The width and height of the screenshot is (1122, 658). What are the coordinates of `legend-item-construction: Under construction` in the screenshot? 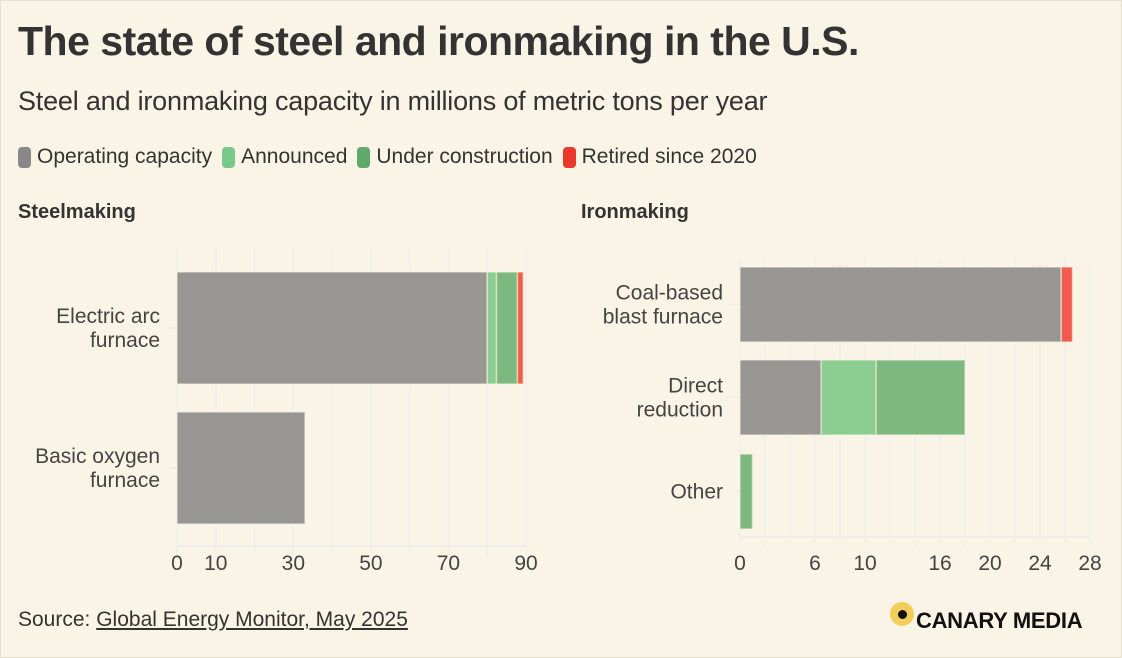 It's located at (455, 157).